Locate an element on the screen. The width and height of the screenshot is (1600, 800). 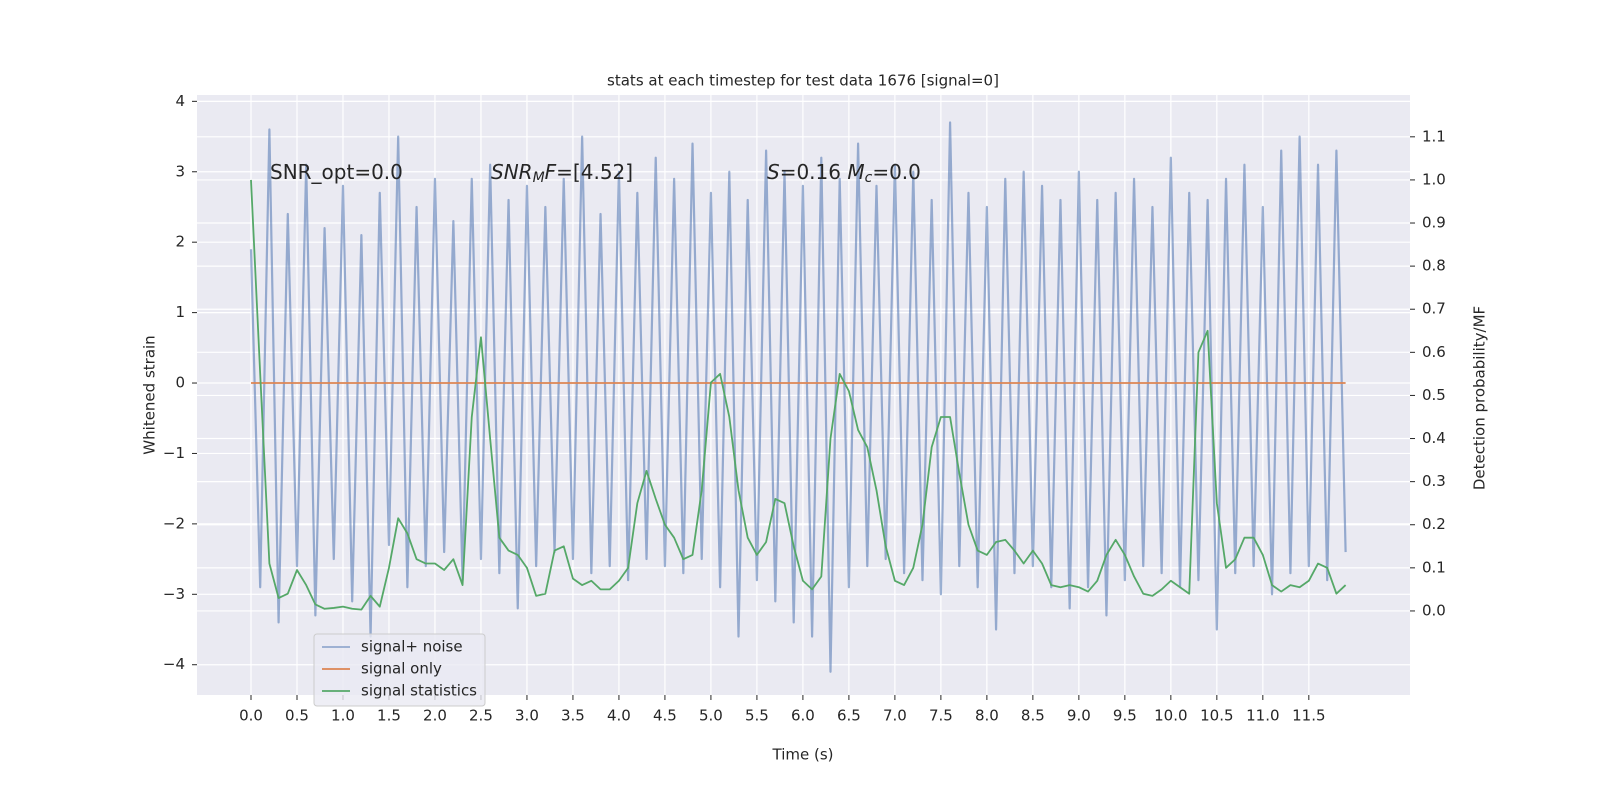
x-tick-label: 9.5 is located at coordinates (1125, 716).